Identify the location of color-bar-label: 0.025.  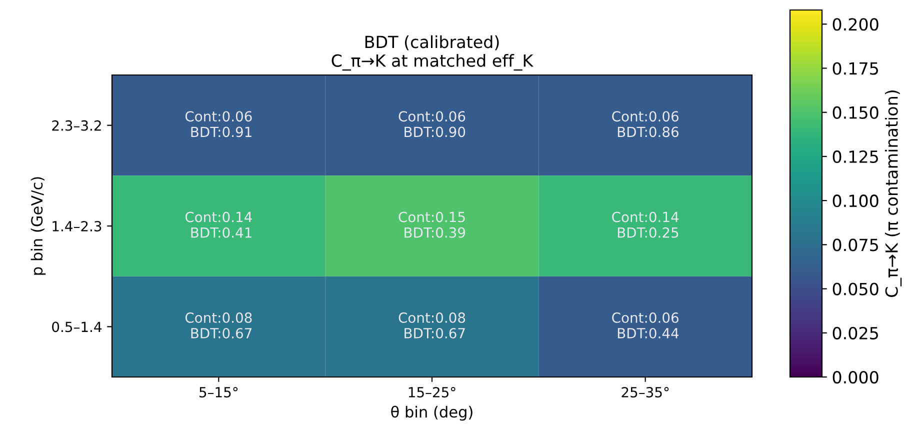
(855, 333).